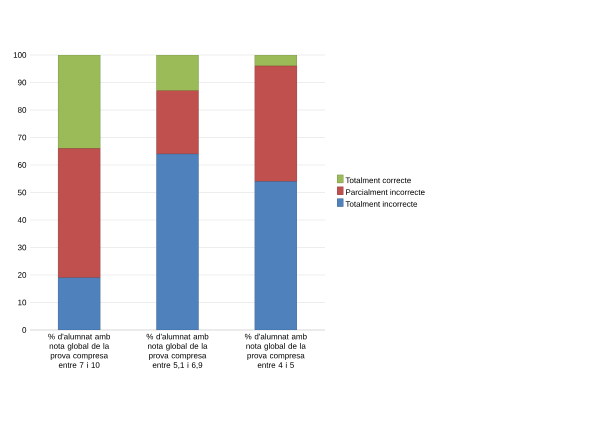 The image size is (592, 425). I want to click on y-tick-label: 10, so click(22, 303).